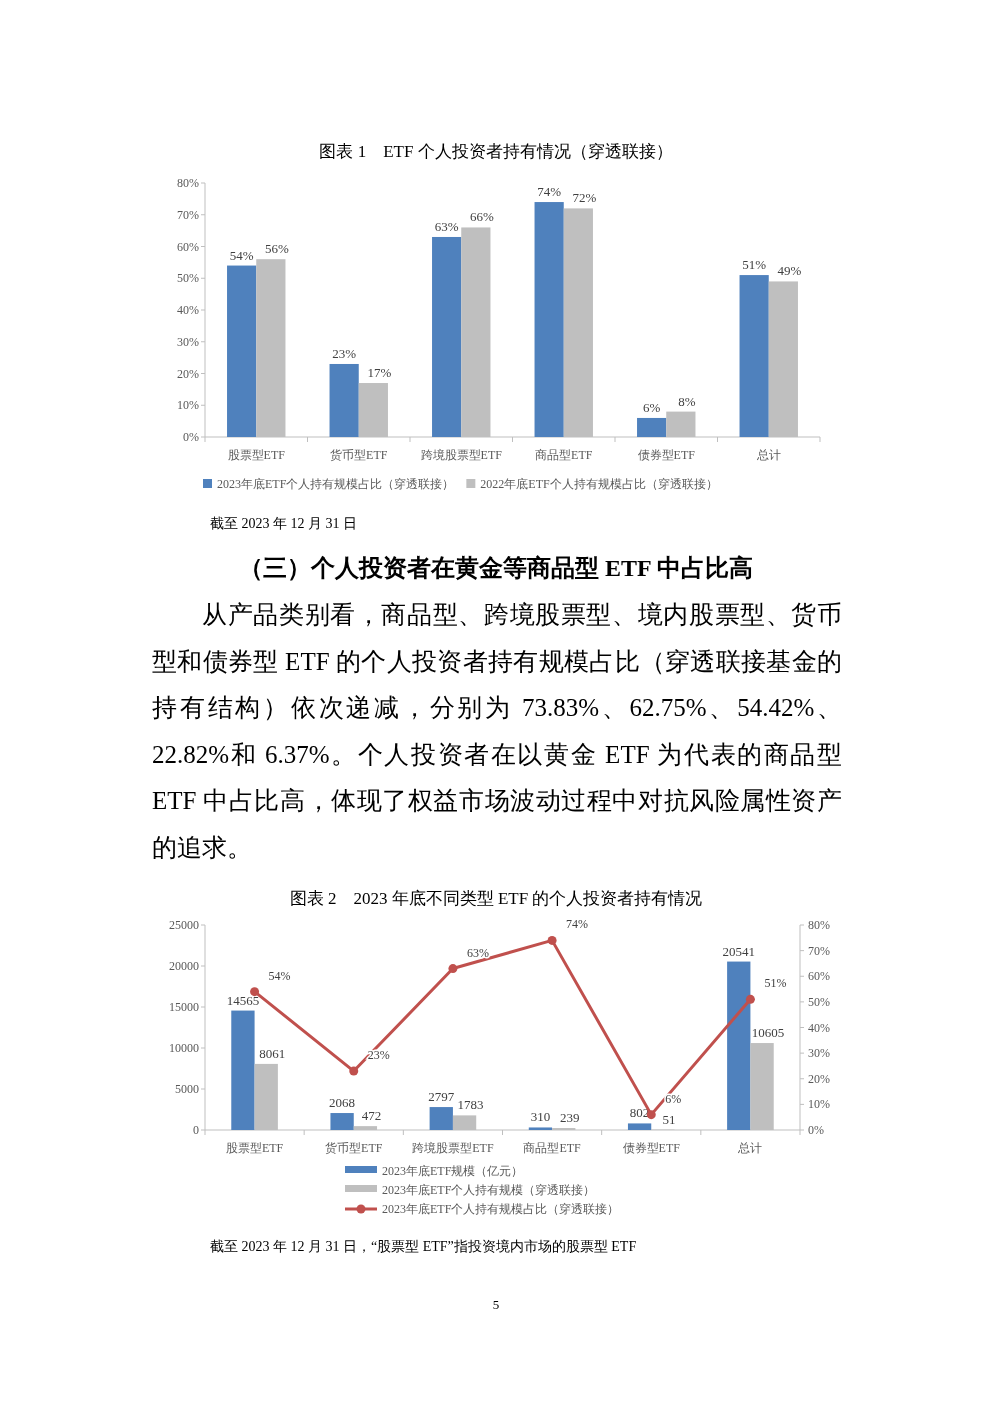 This screenshot has width=992, height=1403. Describe the element at coordinates (188, 278) in the screenshot. I see `y-tick-label: 50%` at that location.